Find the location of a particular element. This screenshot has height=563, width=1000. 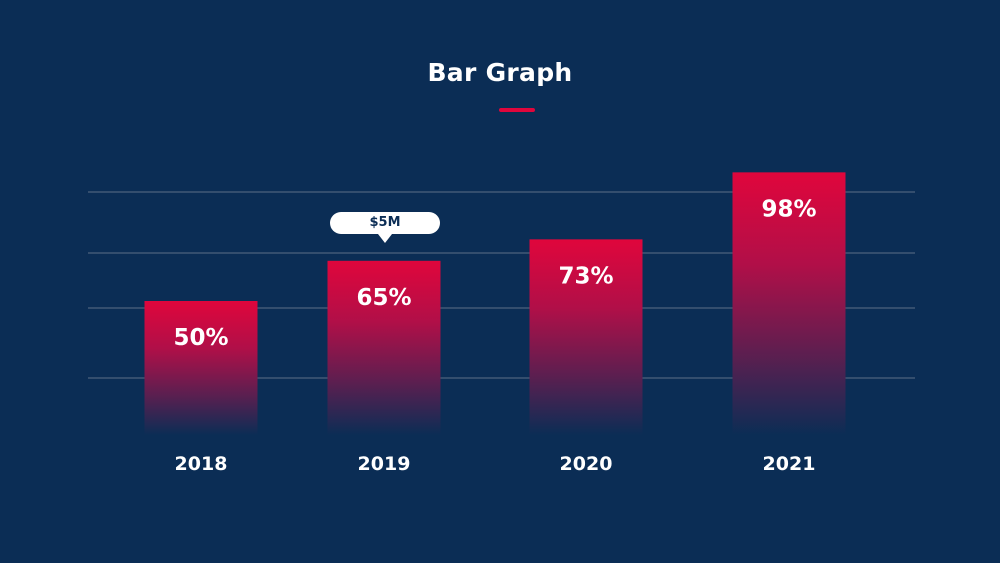

value-label-2018: 50% is located at coordinates (200, 338).